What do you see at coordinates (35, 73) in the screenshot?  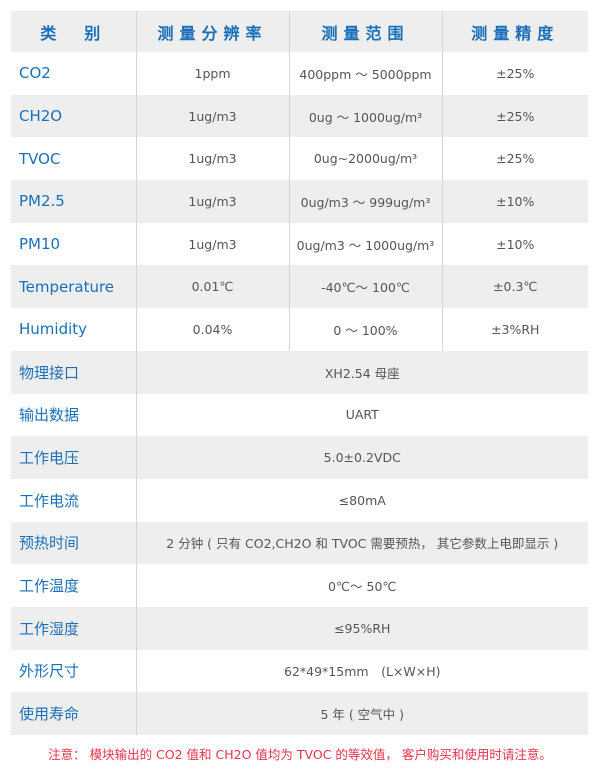 I see `sensor-name: CO2` at bounding box center [35, 73].